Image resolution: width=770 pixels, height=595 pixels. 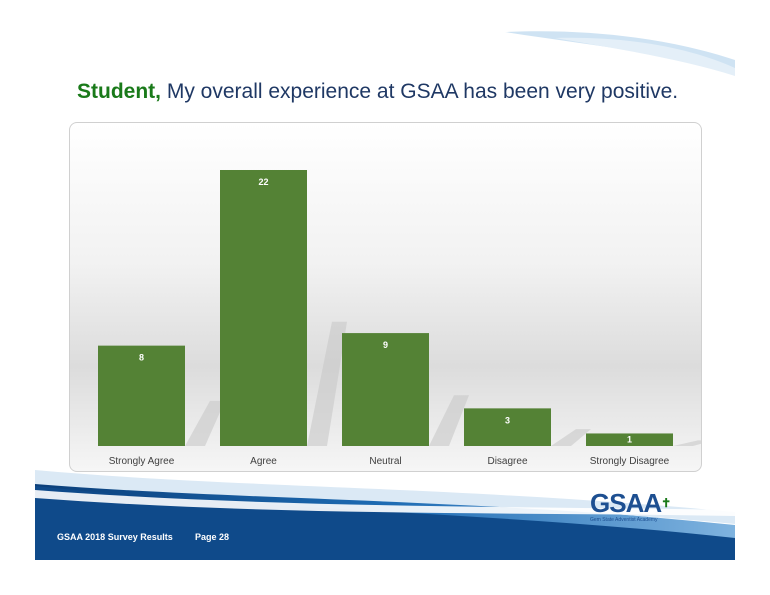 What do you see at coordinates (385, 389) in the screenshot?
I see `bar-neutral` at bounding box center [385, 389].